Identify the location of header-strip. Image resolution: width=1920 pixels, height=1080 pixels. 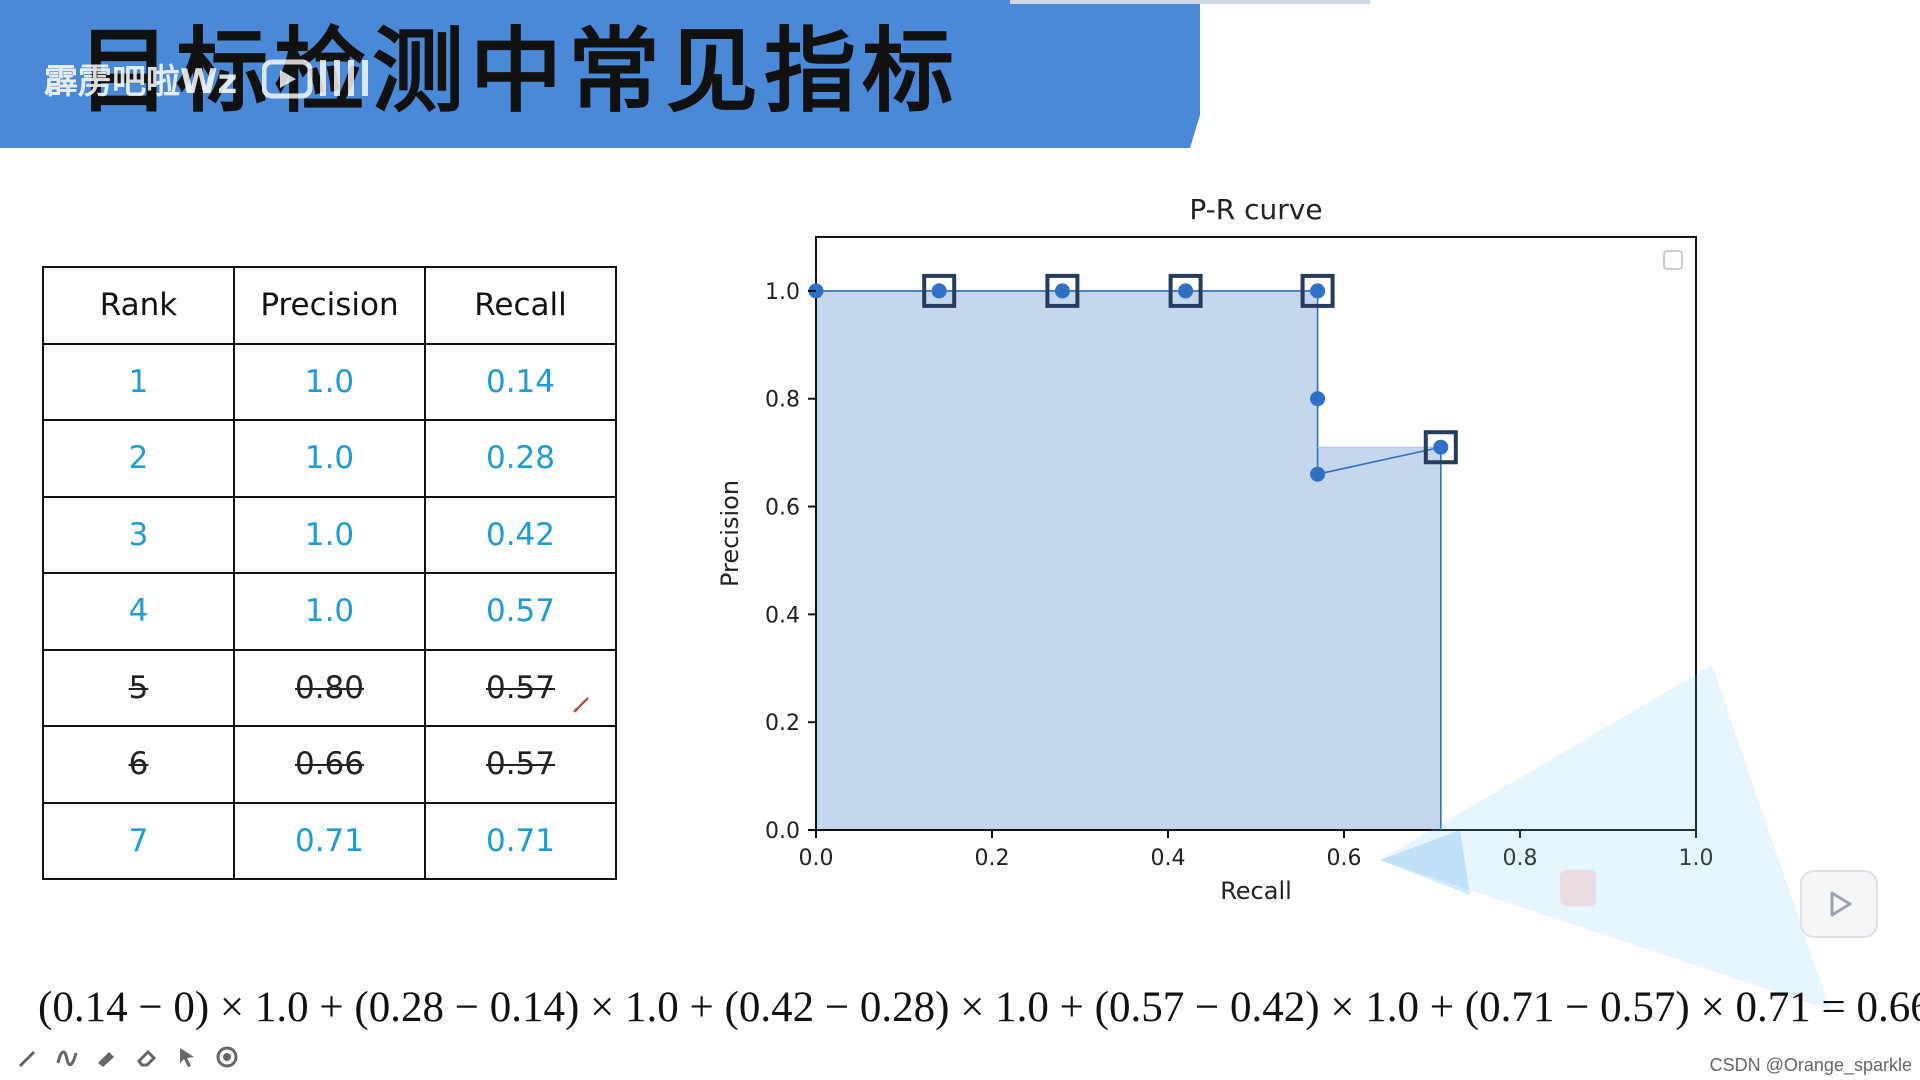
(1190, 2).